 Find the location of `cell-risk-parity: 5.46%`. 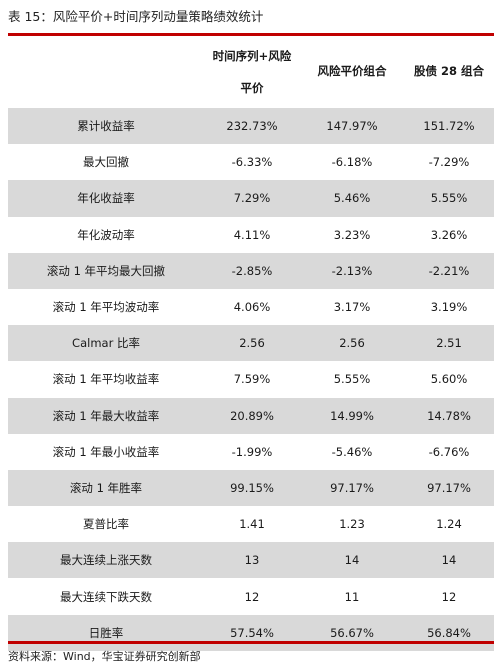

cell-risk-parity: 5.46% is located at coordinates (352, 198).